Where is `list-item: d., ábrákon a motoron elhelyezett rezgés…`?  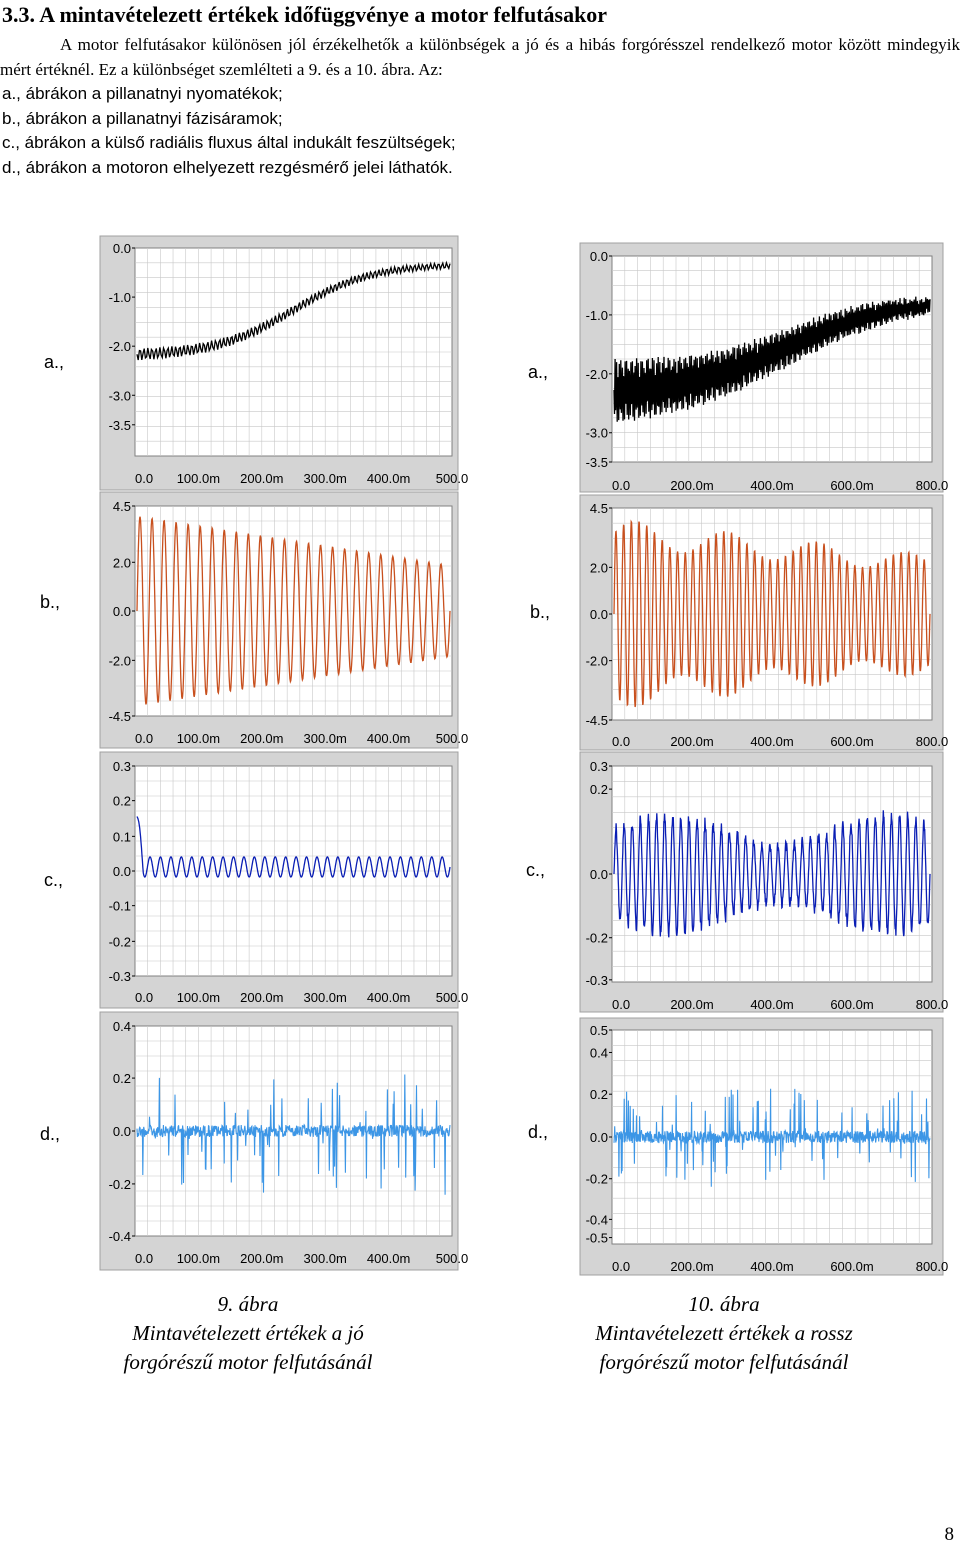 list-item: d., ábrákon a motoron elhelyezett rezgés… is located at coordinates (227, 167).